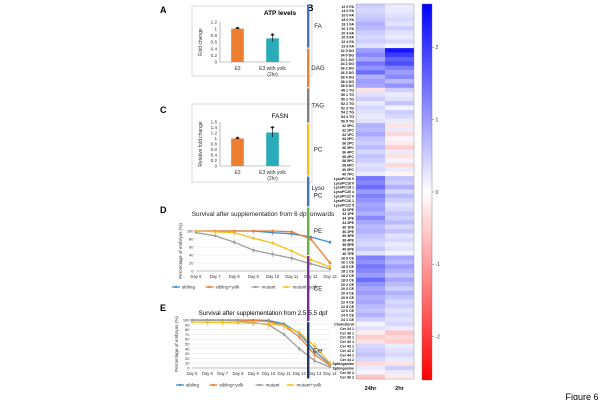  What do you see at coordinates (348, 227) in the screenshot?
I see `heatmap-row-label: 36 1PE` at bounding box center [348, 227].